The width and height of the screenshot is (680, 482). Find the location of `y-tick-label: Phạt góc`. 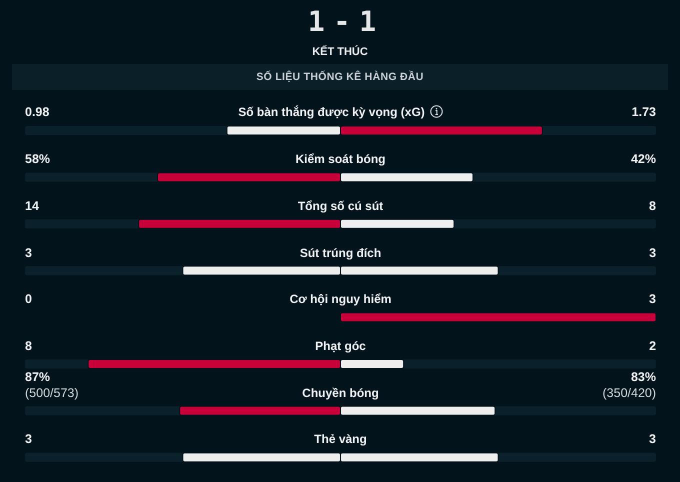

y-tick-label: Phạt góc is located at coordinates (340, 346).